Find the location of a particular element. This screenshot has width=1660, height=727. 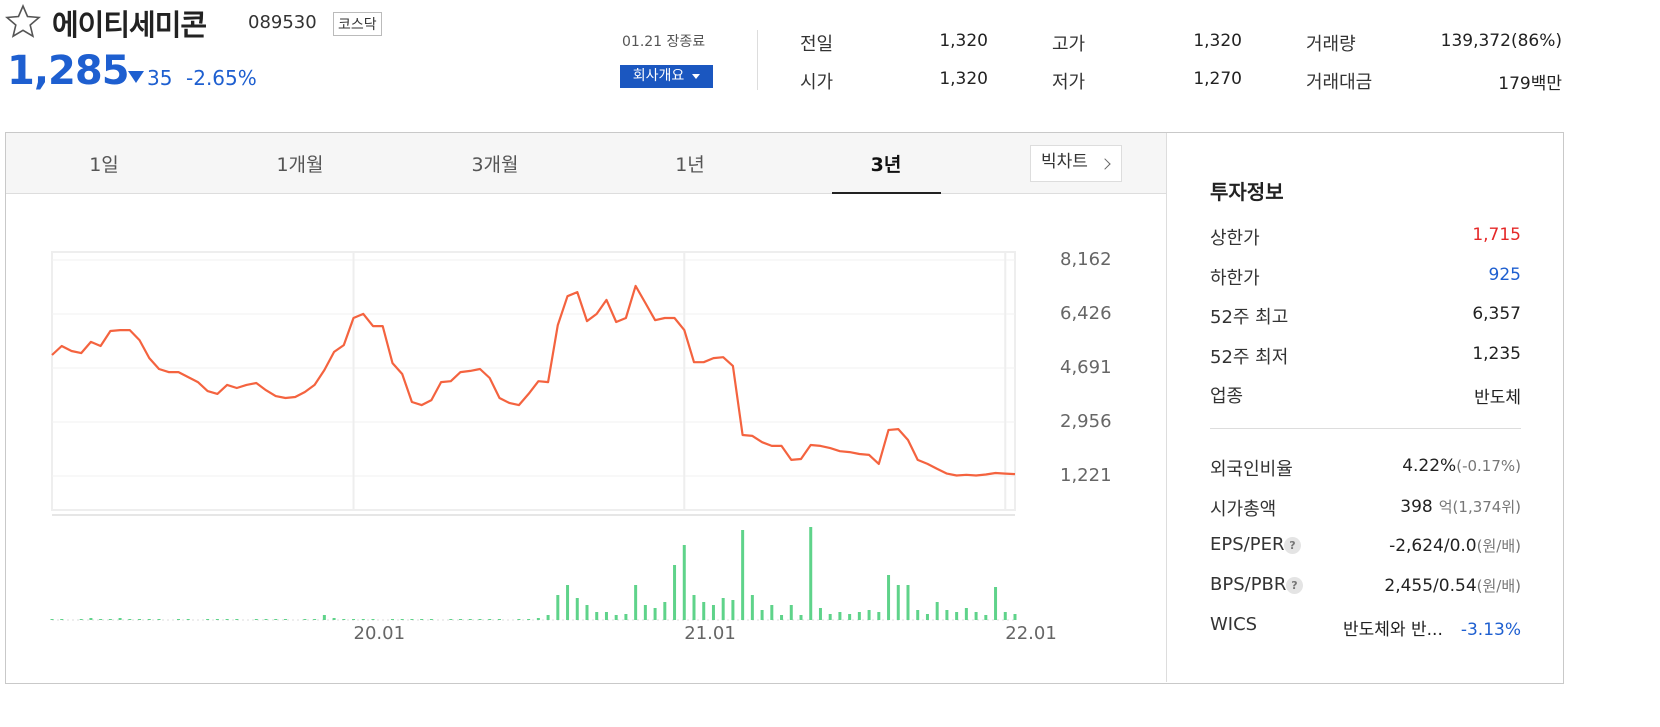

invest-label: BPS/PBR is located at coordinates (1248, 585).